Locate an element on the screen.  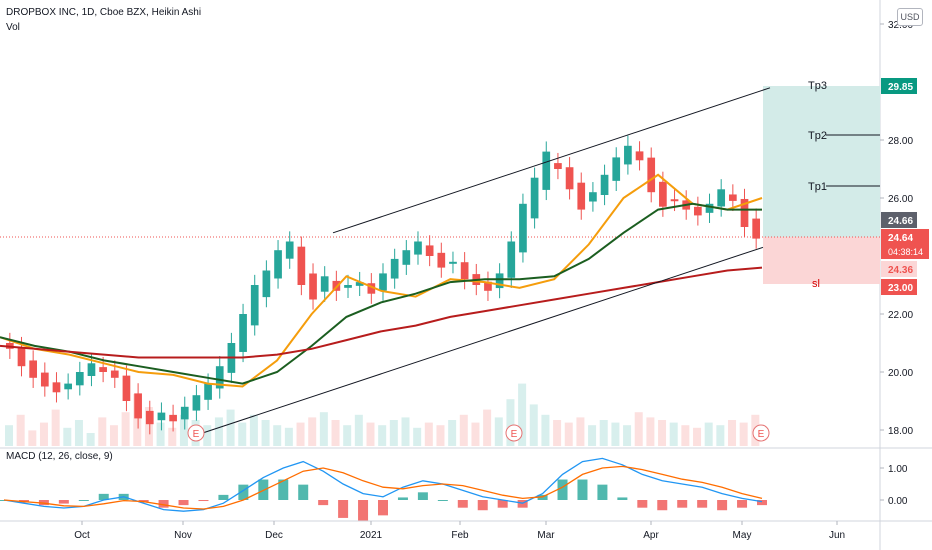
flag-last-price: 24.64 is located at coordinates (900, 238).